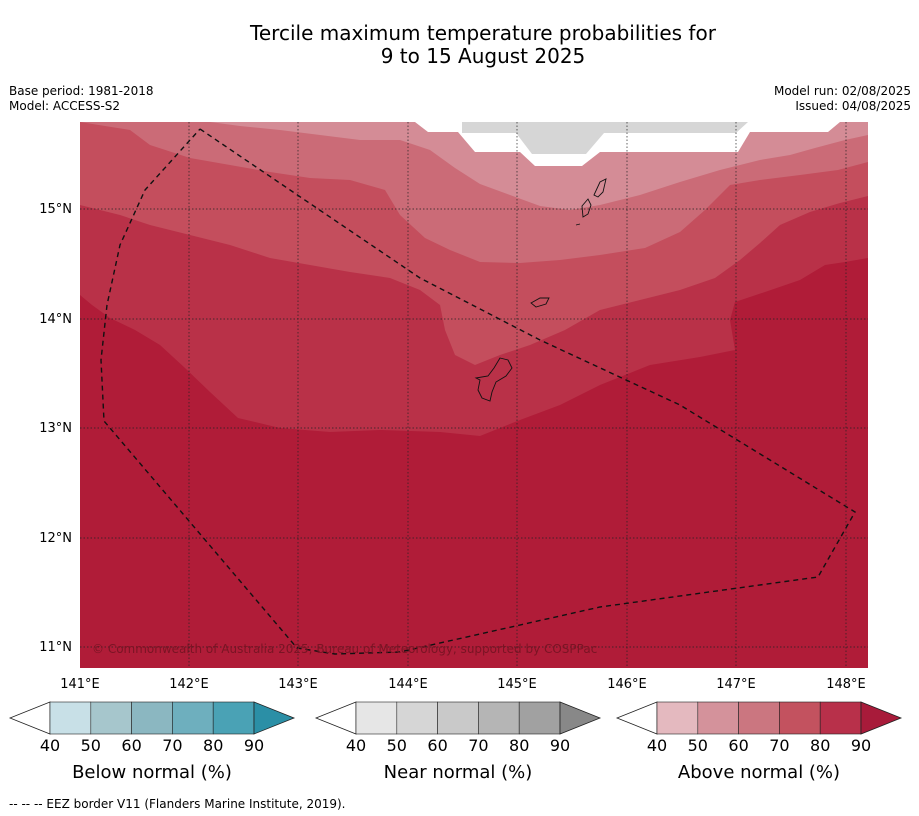 This screenshot has height=816, width=919. What do you see at coordinates (55, 647) in the screenshot?
I see `lat-label: 11°N` at bounding box center [55, 647].